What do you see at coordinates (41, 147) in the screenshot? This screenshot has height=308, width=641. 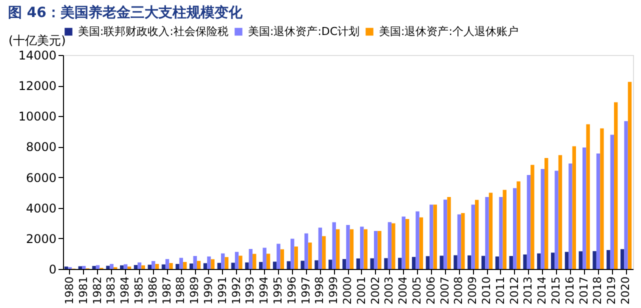 I see `y-tick-label: 8000` at bounding box center [41, 147].